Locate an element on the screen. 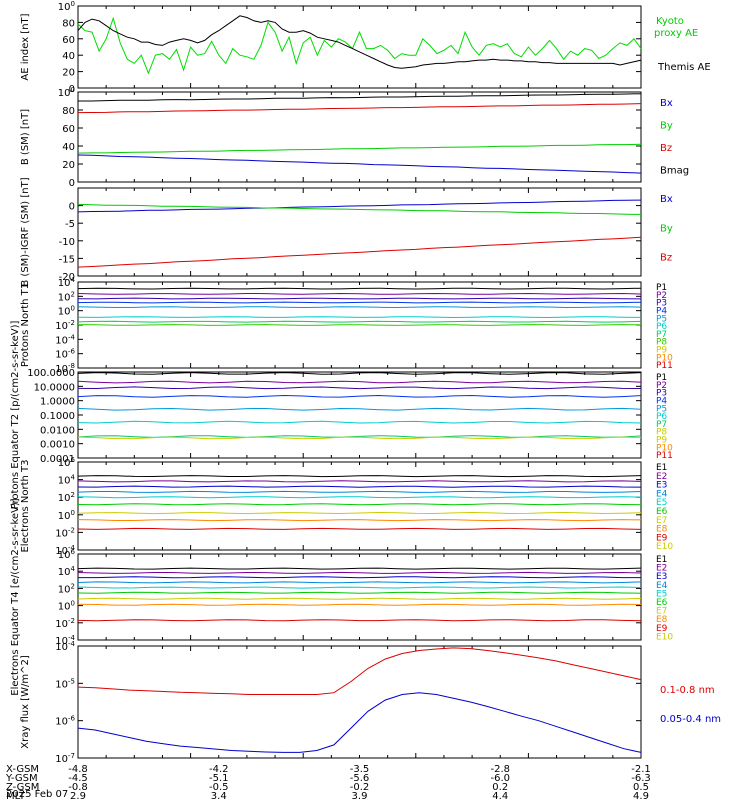 This screenshot has height=800, width=750. series-line-Bmag is located at coordinates (360, 97).